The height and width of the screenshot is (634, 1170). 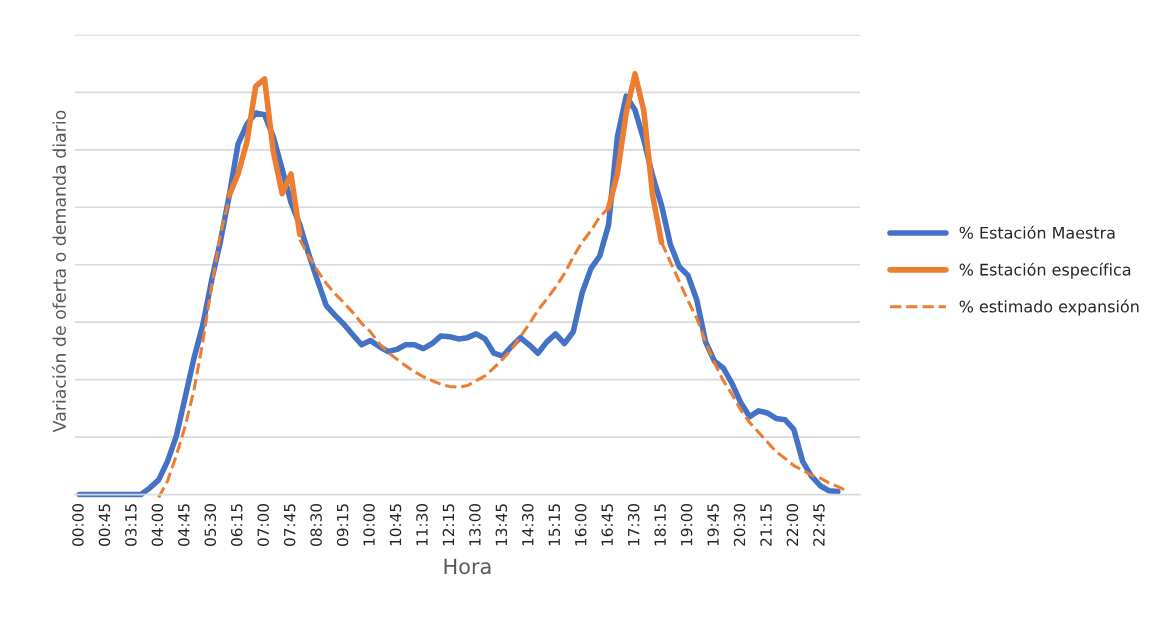 I want to click on x-tick-label: 05:30, so click(x=210, y=524).